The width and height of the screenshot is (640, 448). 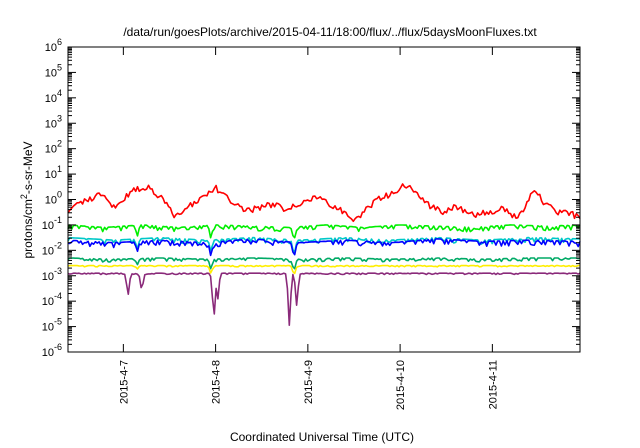 I want to click on y-tick-label: 10⁻⁶, so click(x=52, y=350).